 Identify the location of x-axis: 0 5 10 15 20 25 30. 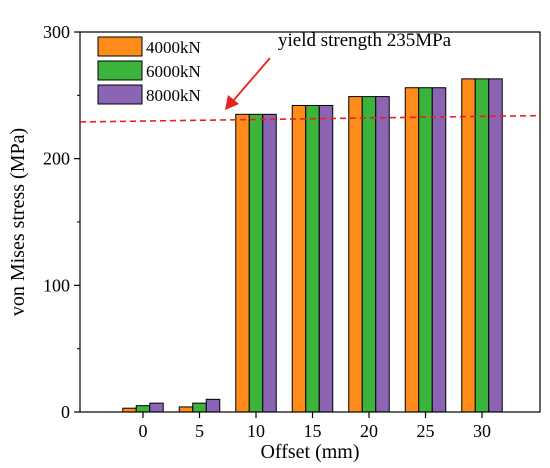
(315, 426).